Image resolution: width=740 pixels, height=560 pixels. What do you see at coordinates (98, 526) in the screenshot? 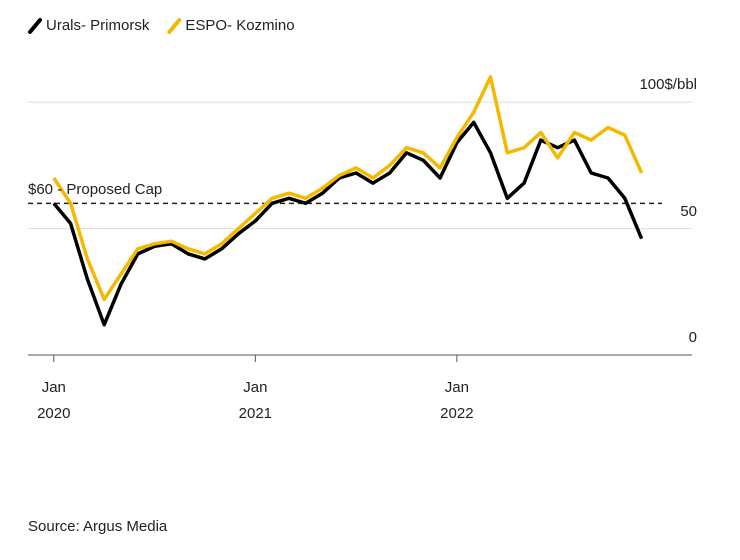
I see `source: Source: Argus Media` at bounding box center [98, 526].